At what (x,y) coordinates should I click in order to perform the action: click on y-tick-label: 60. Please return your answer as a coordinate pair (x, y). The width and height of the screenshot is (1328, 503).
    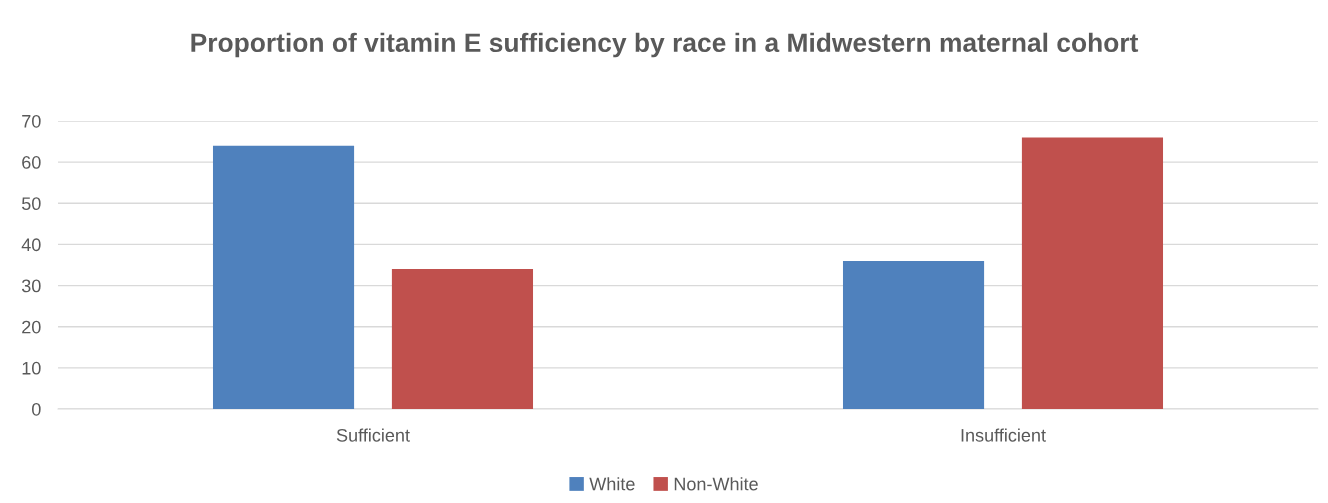
    Looking at the image, I should click on (31, 162).